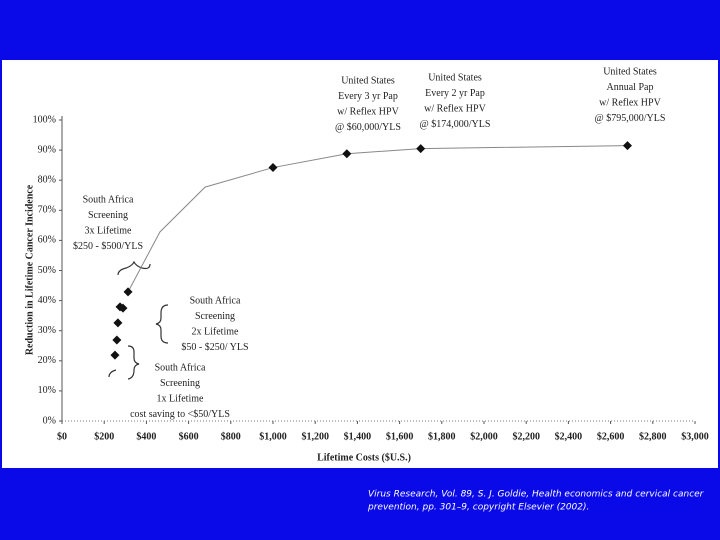 The width and height of the screenshot is (720, 540). Describe the element at coordinates (189, 436) in the screenshot. I see `x-tick-label: $600` at that location.